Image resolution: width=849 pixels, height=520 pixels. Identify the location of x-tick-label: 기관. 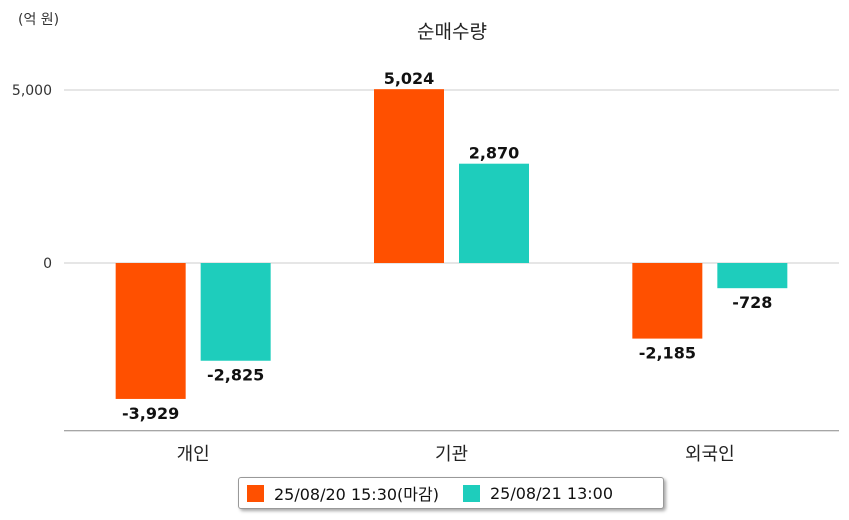
(451, 454).